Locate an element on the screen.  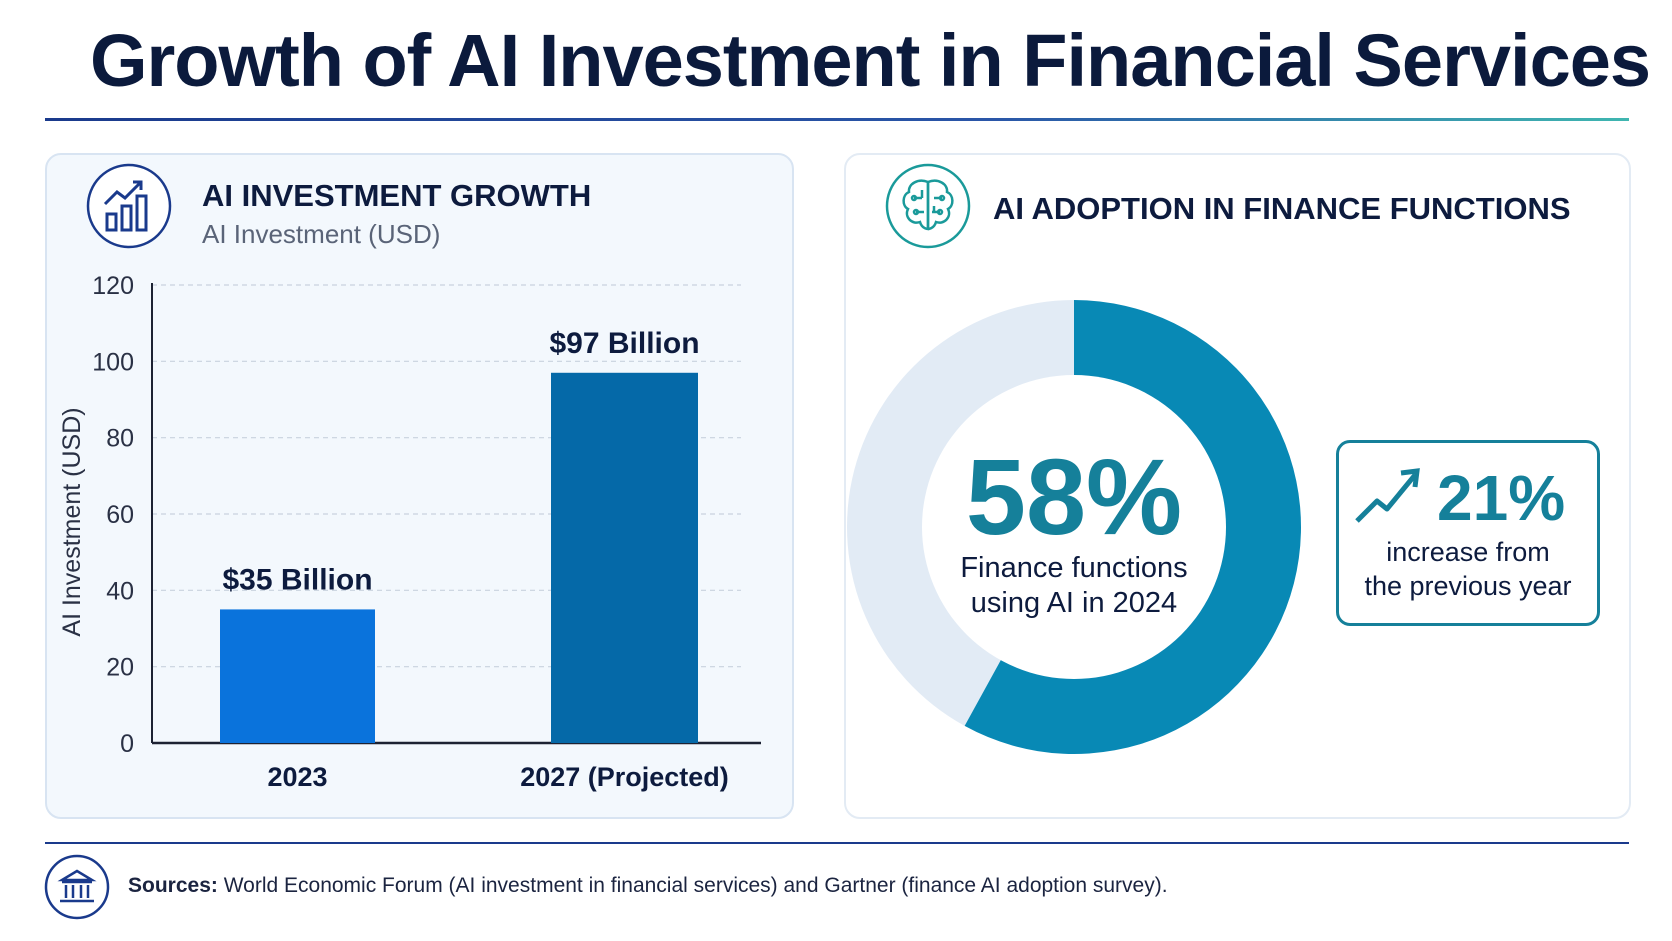
y-tick-label: 20 is located at coordinates (120, 668).